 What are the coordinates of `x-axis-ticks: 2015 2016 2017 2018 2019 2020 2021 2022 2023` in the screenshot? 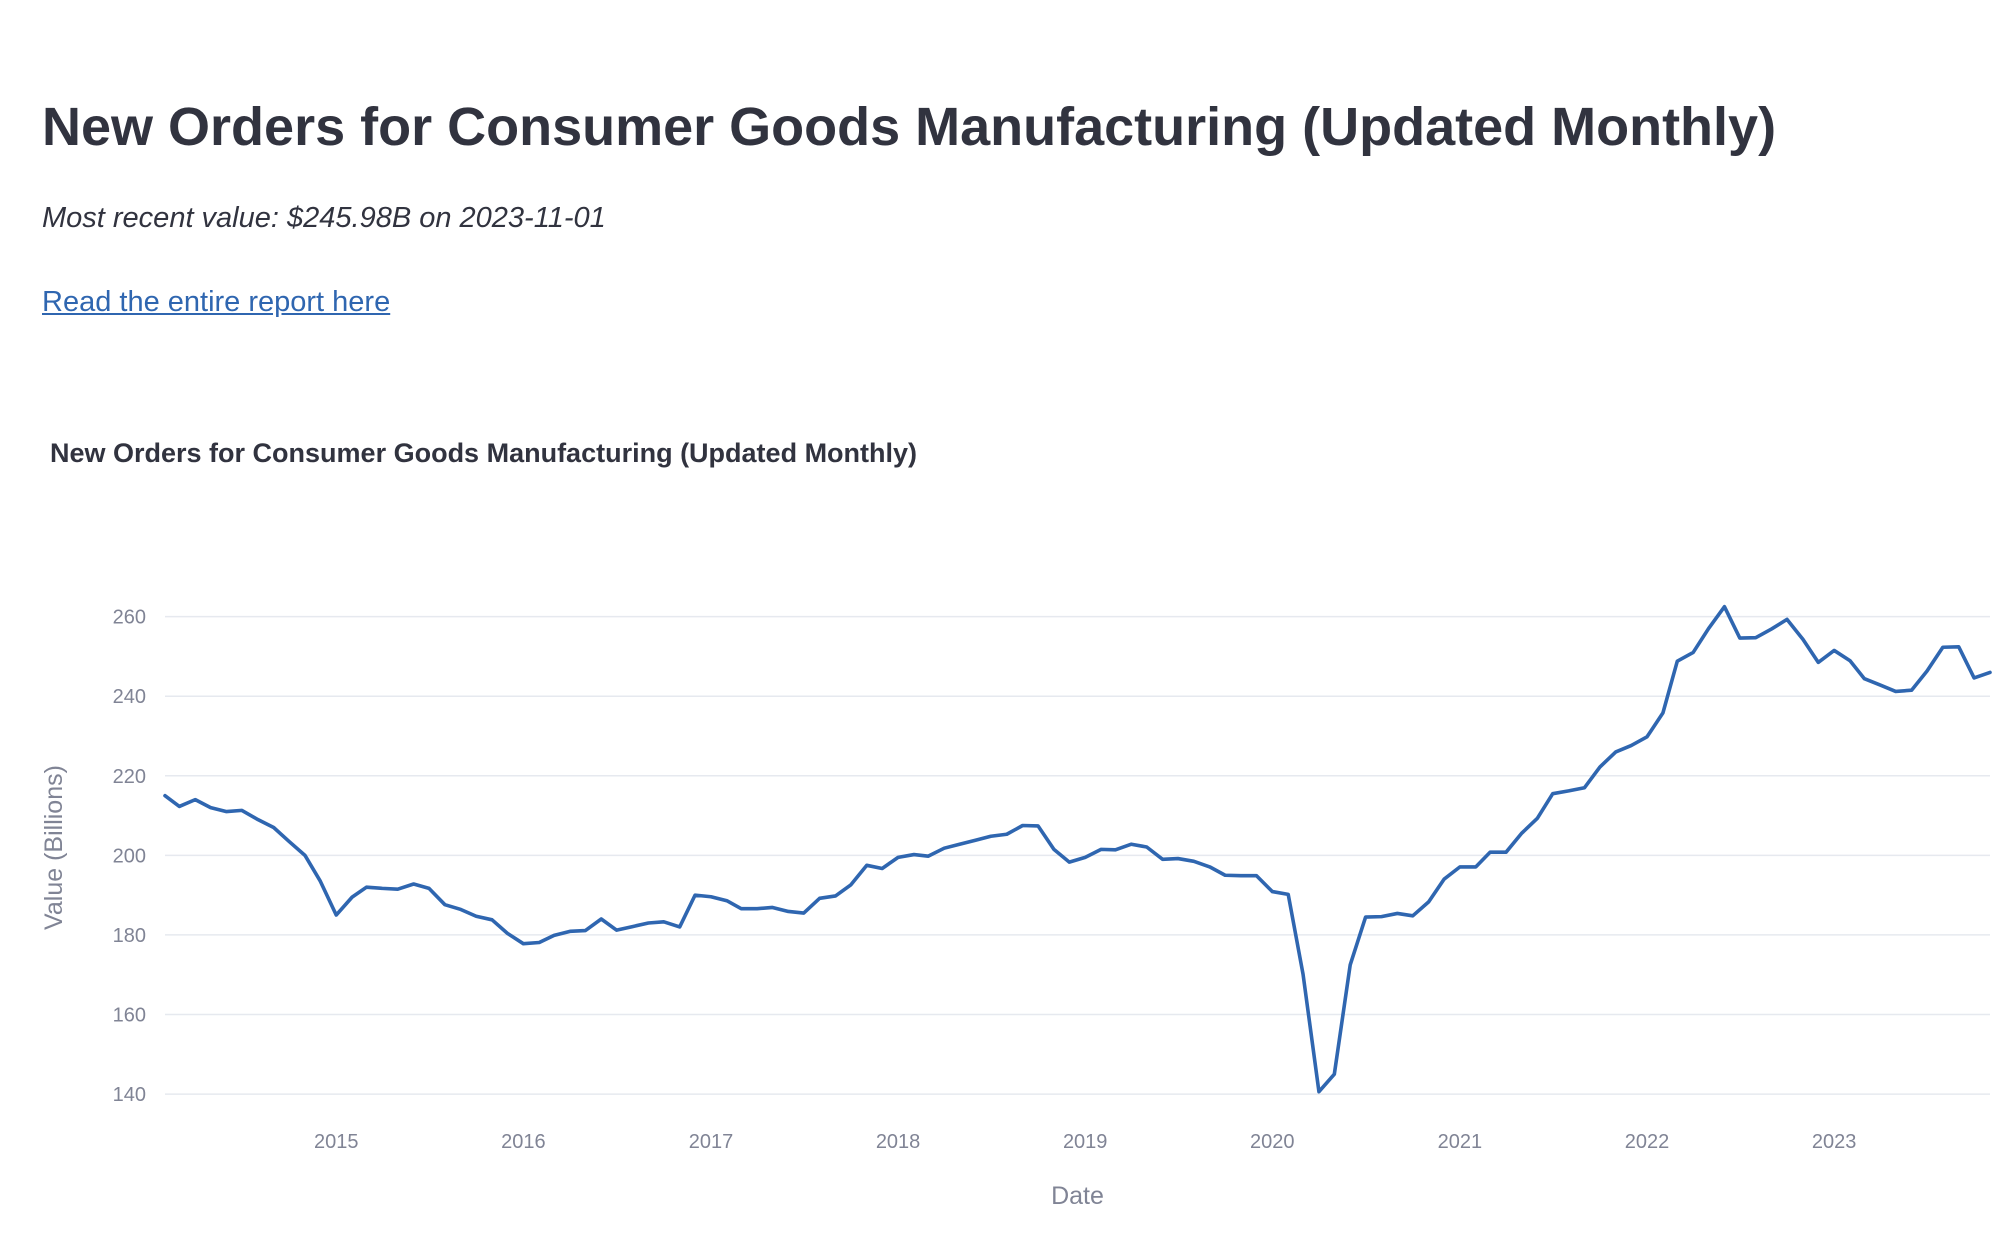 It's located at (1085, 1142).